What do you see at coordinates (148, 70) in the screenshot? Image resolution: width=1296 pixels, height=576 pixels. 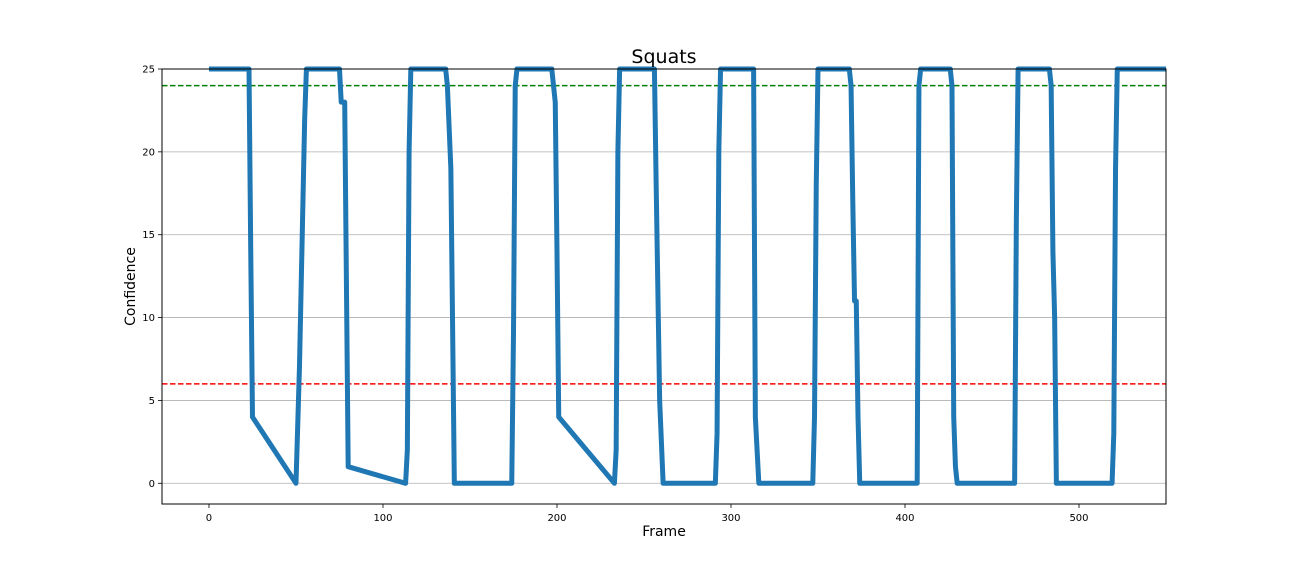 I see `y-tick-label: 25` at bounding box center [148, 70].